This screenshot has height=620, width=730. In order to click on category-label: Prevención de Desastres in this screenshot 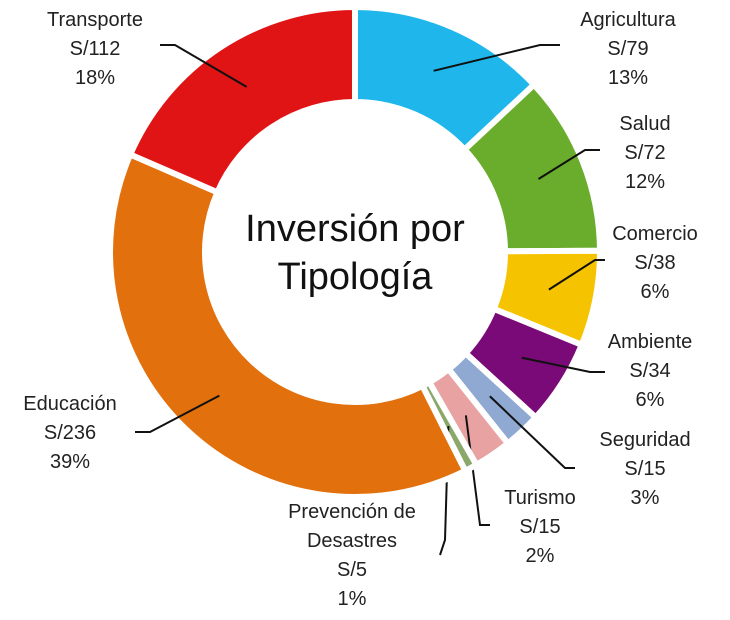, I will do `click(352, 526)`.